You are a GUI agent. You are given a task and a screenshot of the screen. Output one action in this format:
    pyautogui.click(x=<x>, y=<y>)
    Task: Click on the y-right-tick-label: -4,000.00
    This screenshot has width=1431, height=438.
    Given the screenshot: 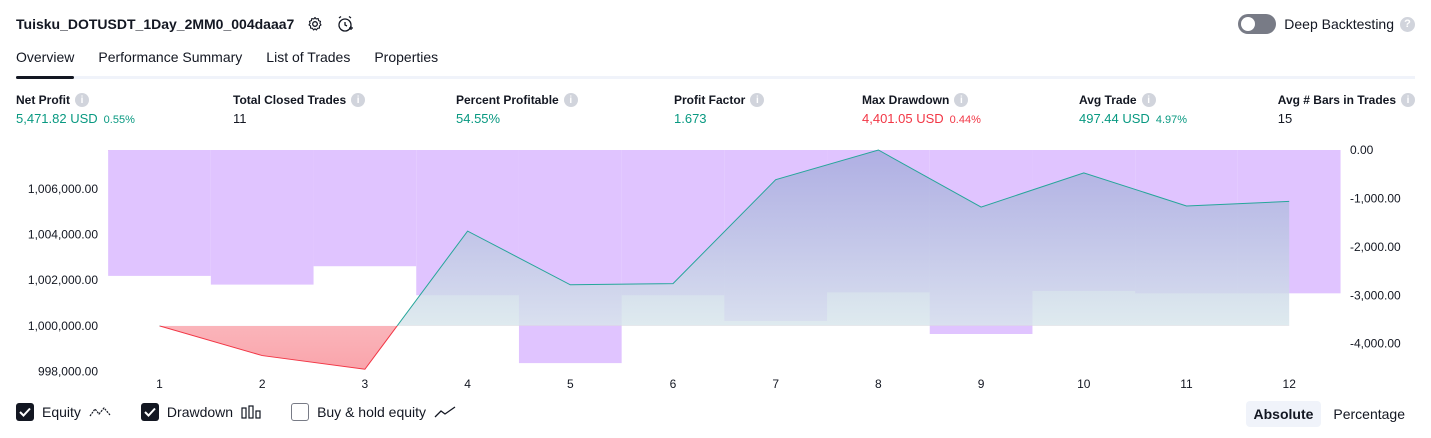 What is the action you would take?
    pyautogui.click(x=1375, y=344)
    